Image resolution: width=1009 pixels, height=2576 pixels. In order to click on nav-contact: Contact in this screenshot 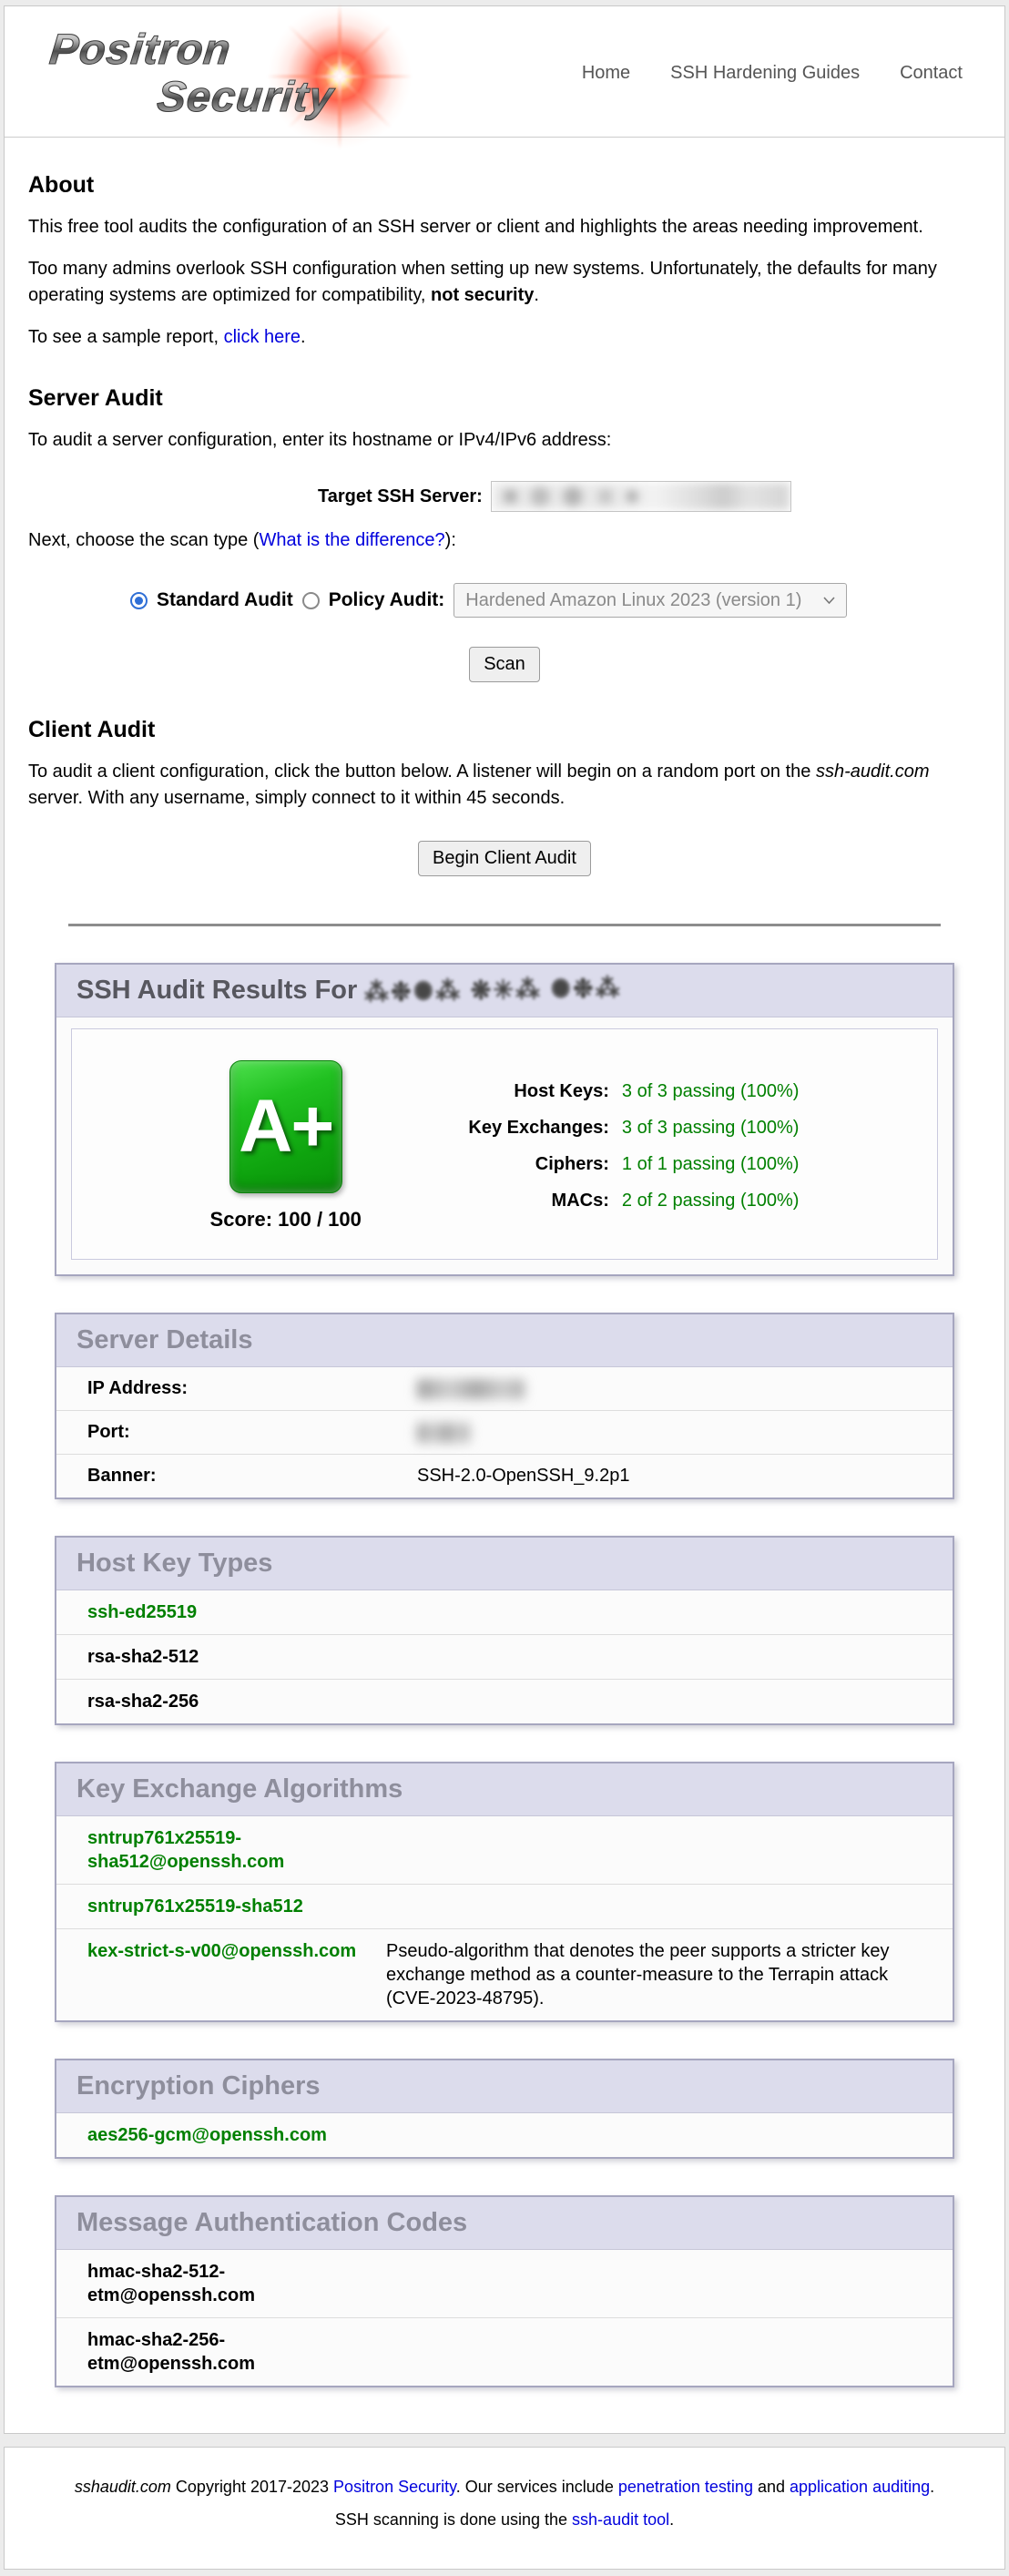, I will do `click(931, 73)`.